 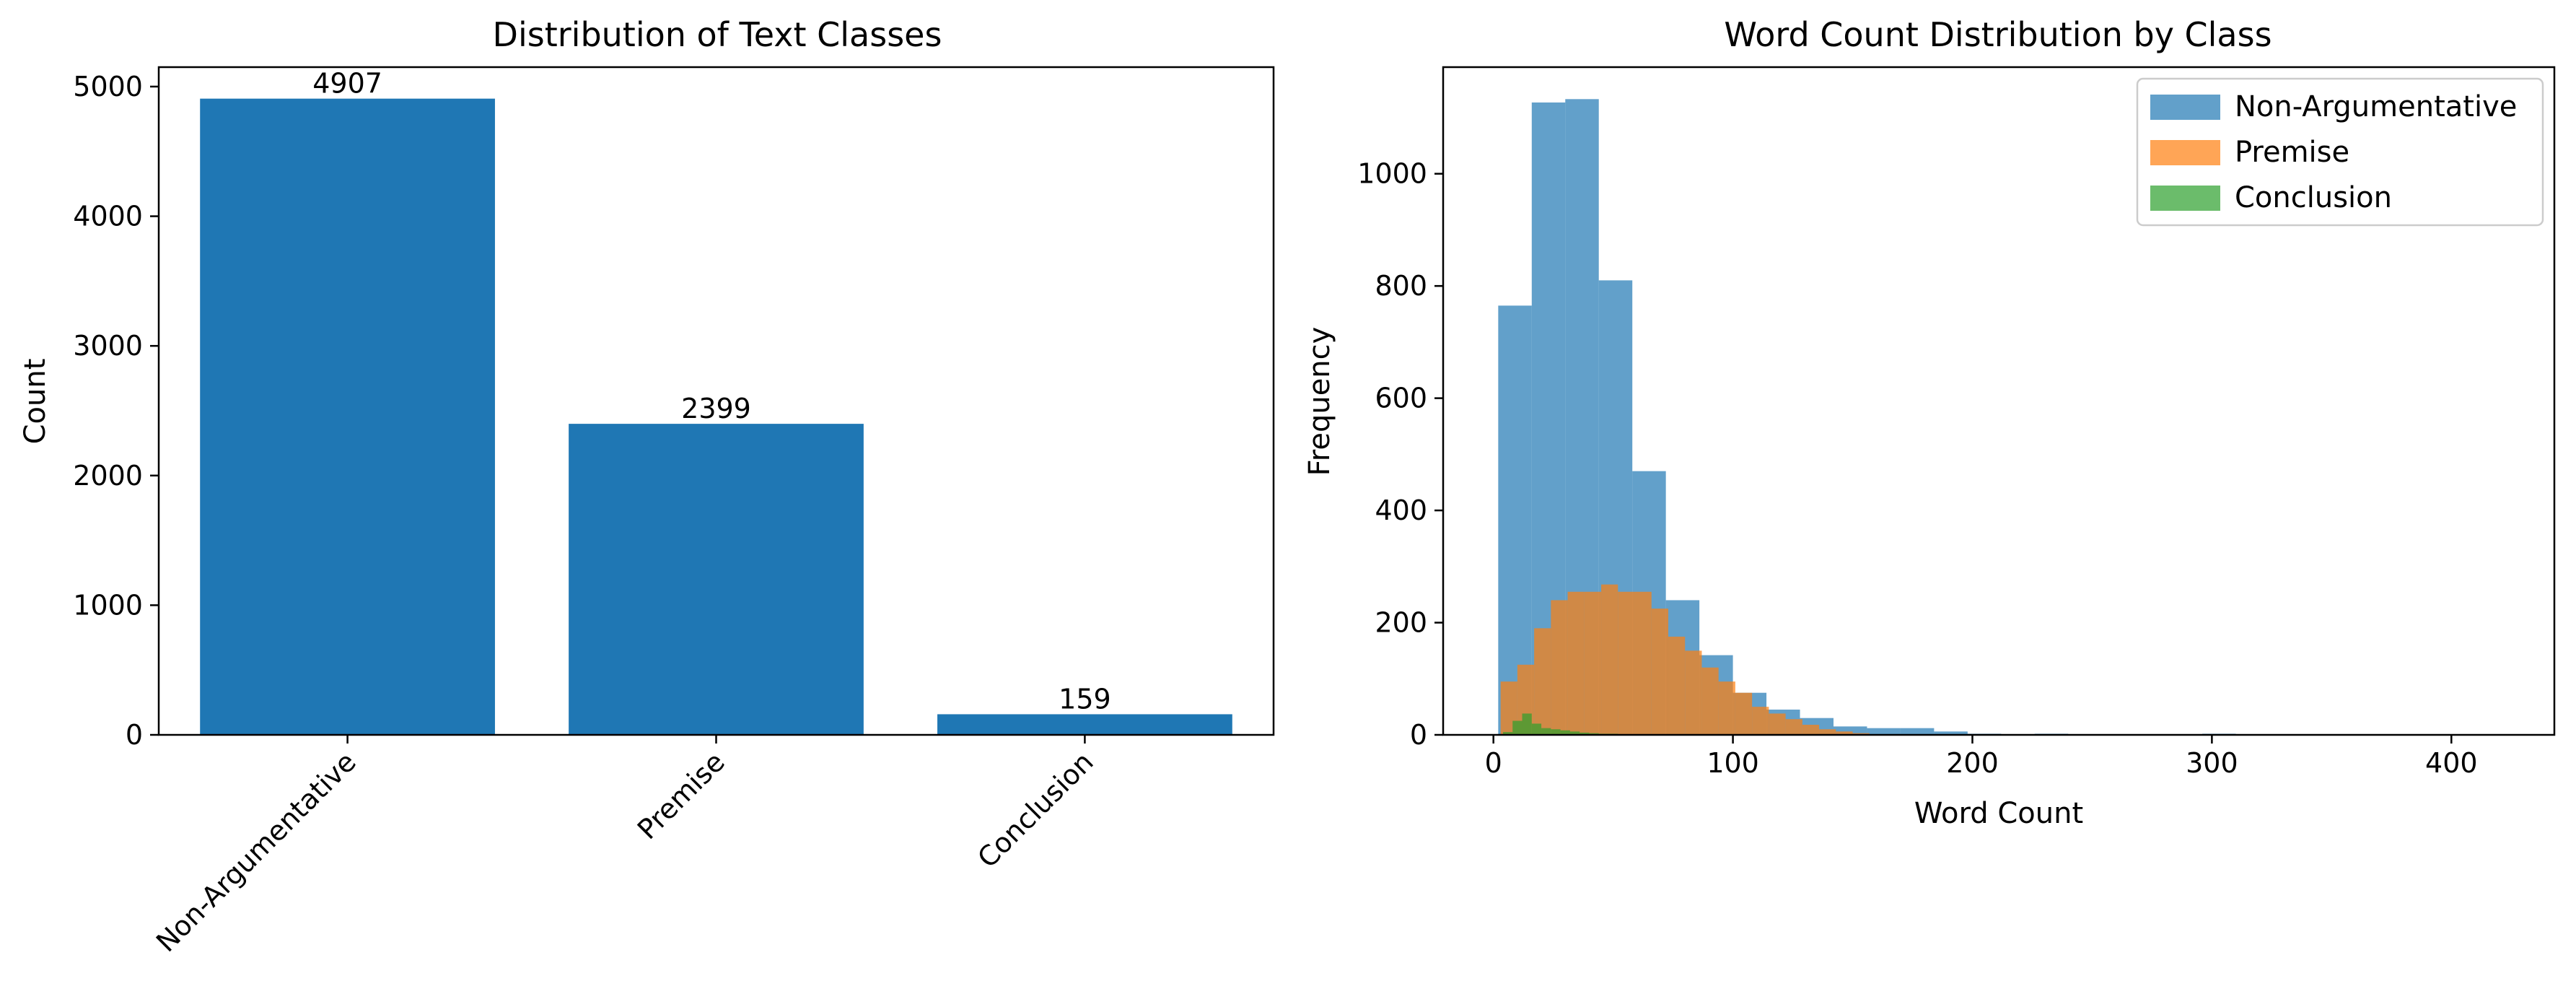 I want to click on y-tick-label: 2000, so click(x=108, y=476).